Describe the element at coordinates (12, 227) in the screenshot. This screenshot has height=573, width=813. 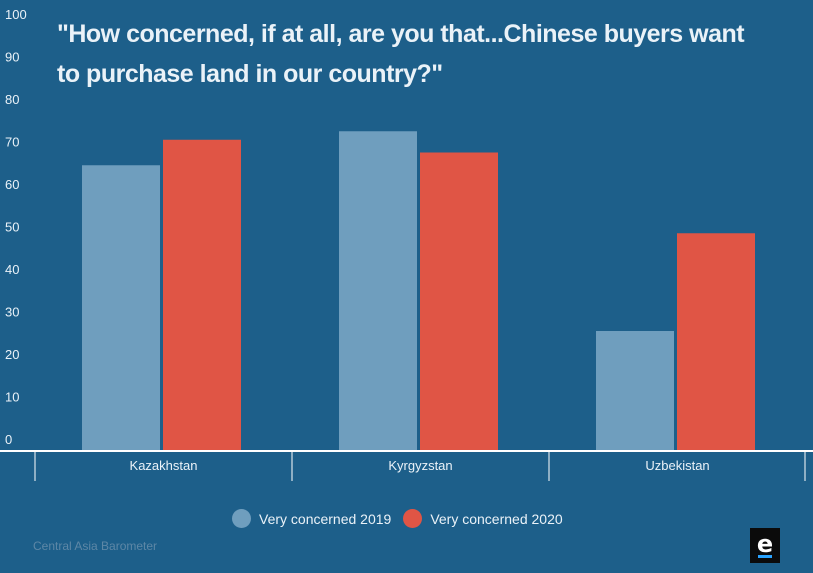
I see `y-tick-label: 50` at that location.